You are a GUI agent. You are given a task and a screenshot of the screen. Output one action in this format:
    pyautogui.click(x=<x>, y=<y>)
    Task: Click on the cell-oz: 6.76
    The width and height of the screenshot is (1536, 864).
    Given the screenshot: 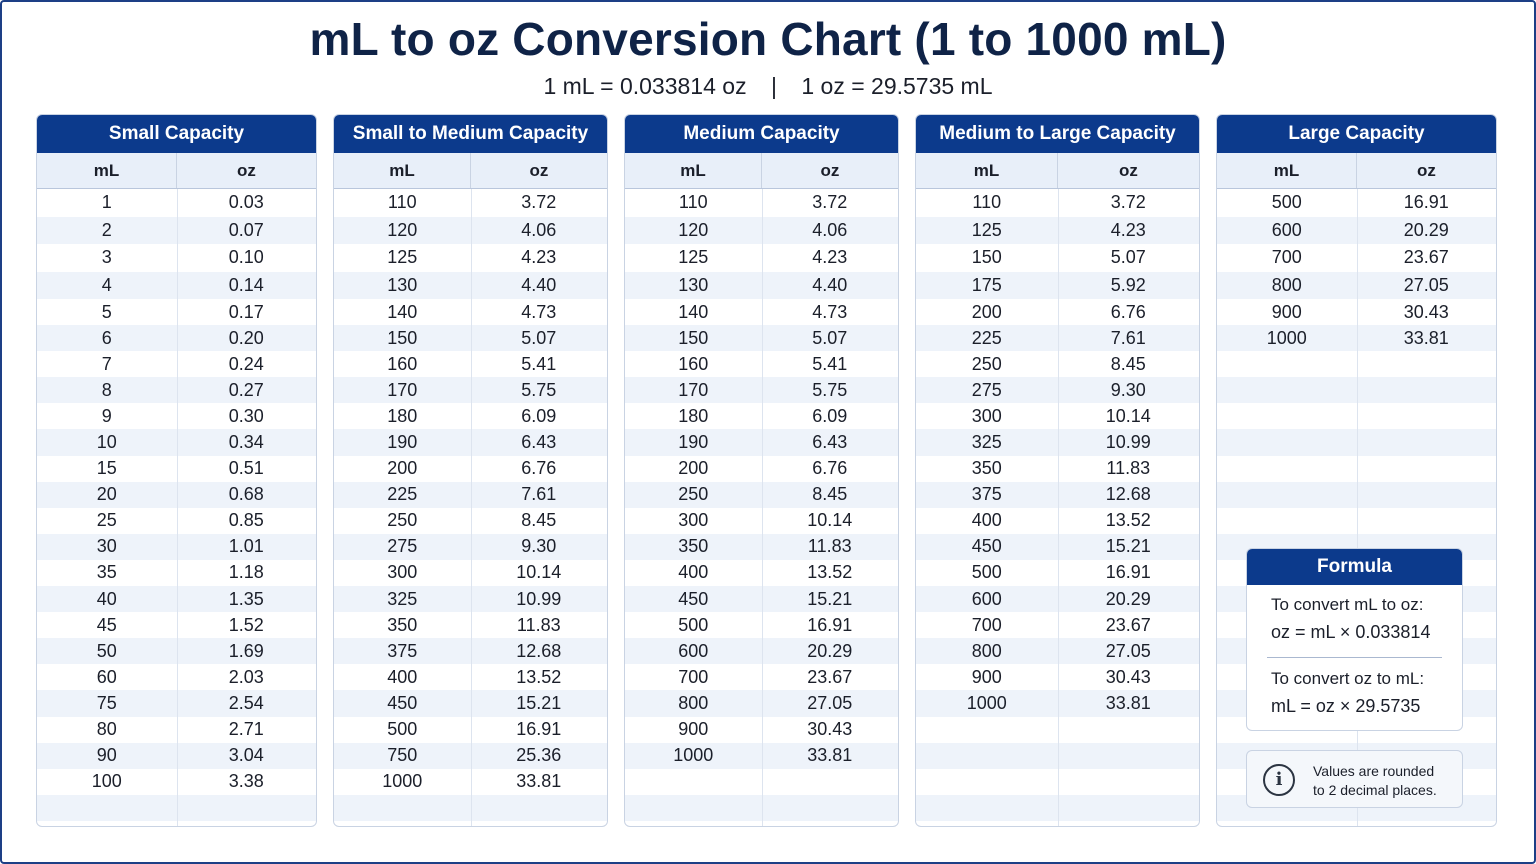 What is the action you would take?
    pyautogui.click(x=1128, y=311)
    